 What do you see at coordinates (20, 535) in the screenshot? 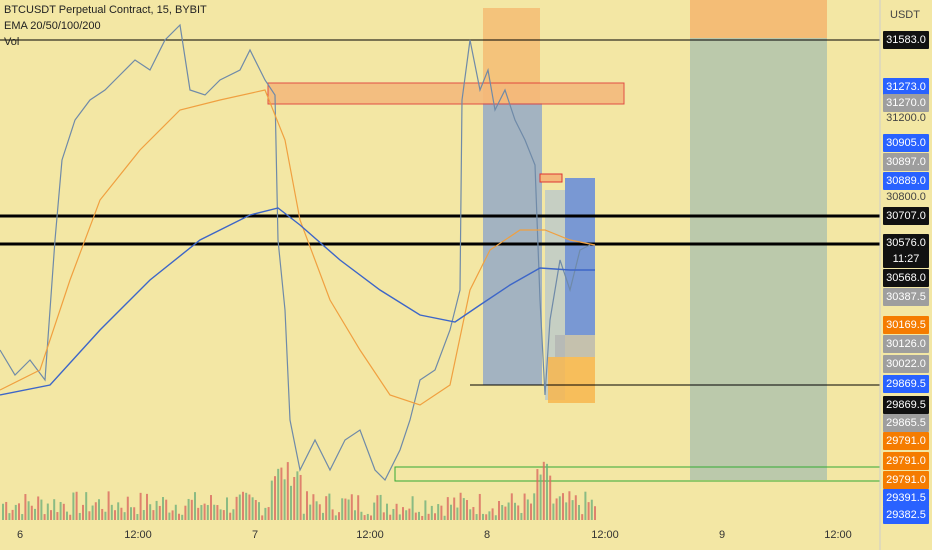
I see `time-label: 6` at bounding box center [20, 535].